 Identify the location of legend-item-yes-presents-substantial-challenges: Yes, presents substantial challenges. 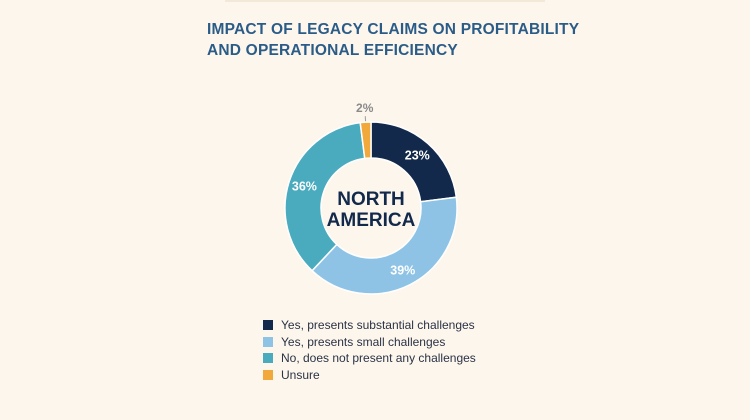
(369, 325).